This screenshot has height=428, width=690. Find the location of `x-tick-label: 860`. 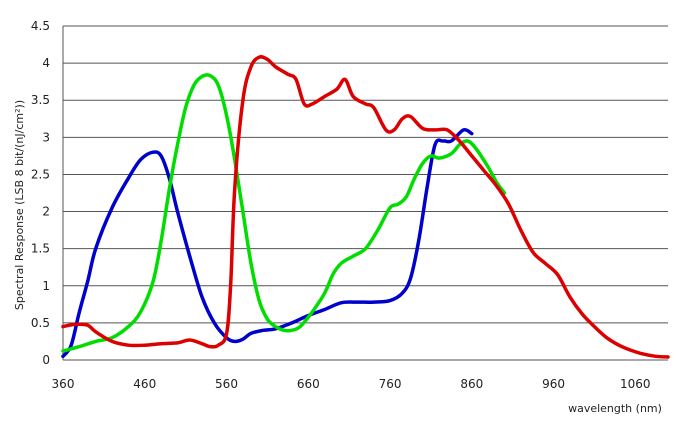

x-tick-label: 860 is located at coordinates (471, 384).